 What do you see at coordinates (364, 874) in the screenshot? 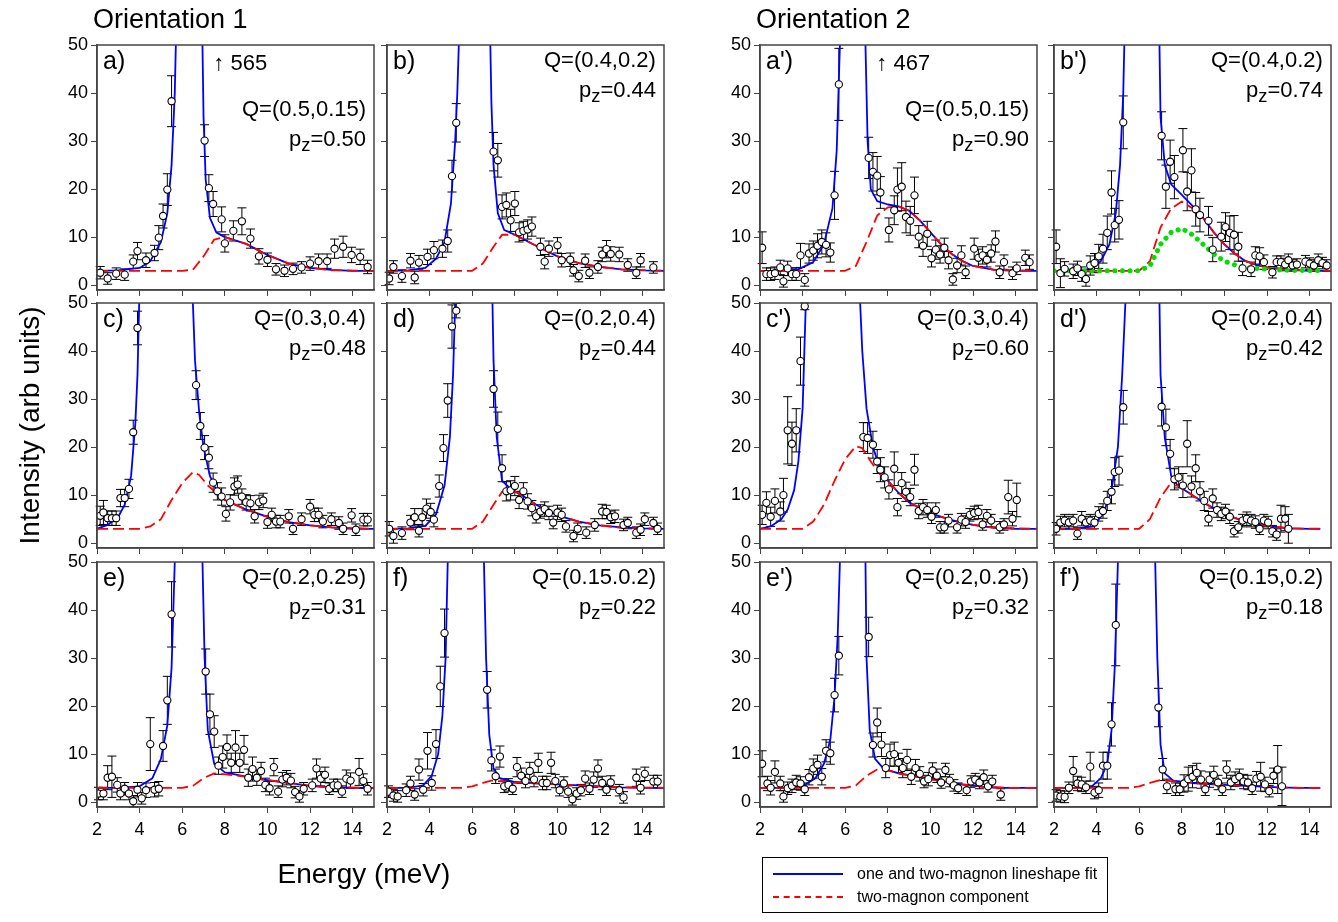
I see `x-axis-title: Energy (meV)` at bounding box center [364, 874].